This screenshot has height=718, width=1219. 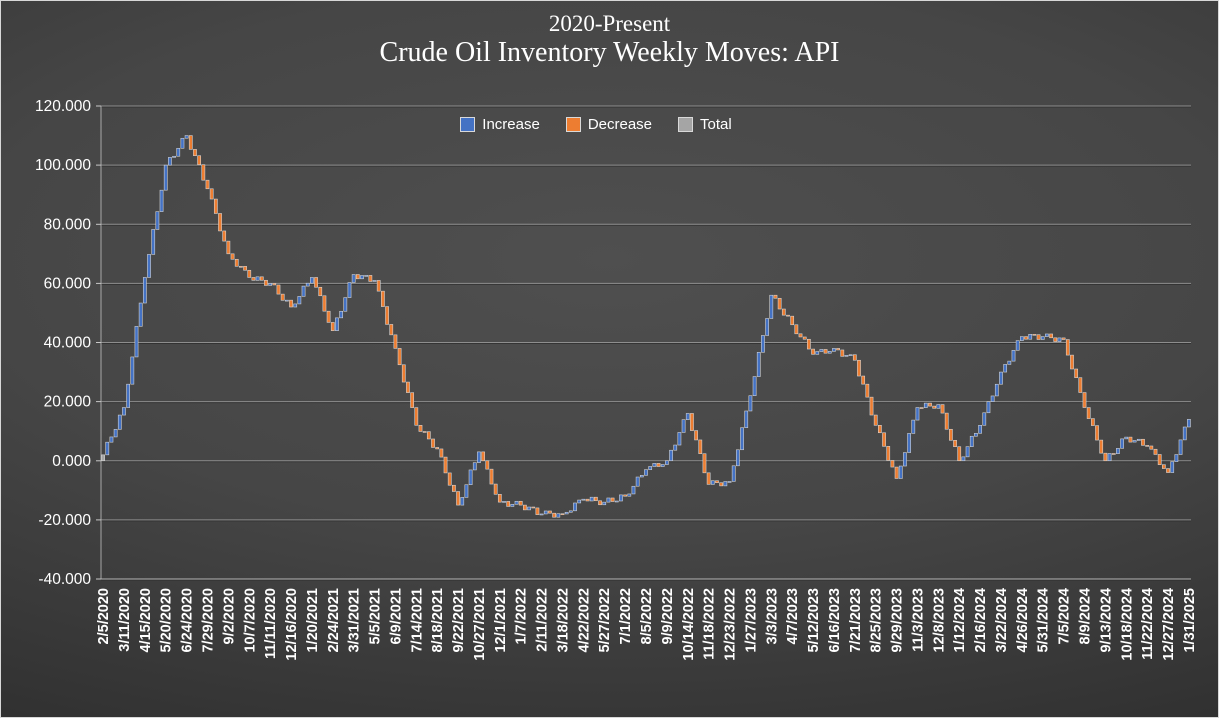 I want to click on x-axis-label: 10/14/2022, so click(x=689, y=624).